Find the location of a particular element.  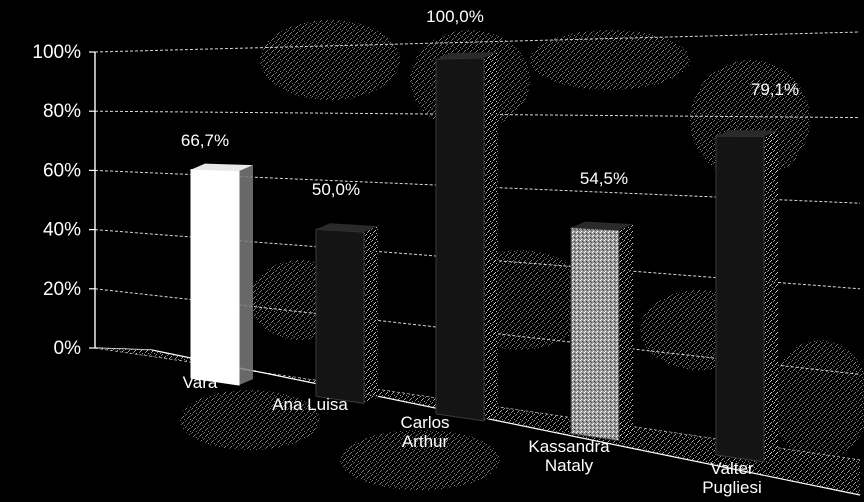

data-label: 79,1% is located at coordinates (775, 89).